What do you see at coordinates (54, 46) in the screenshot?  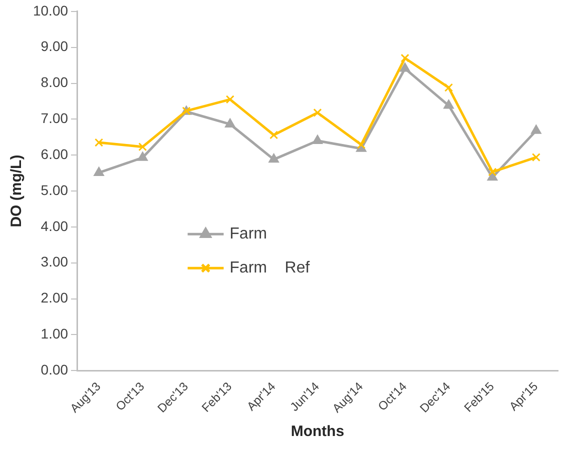 I see `y-tick-label: 9.00` at bounding box center [54, 46].